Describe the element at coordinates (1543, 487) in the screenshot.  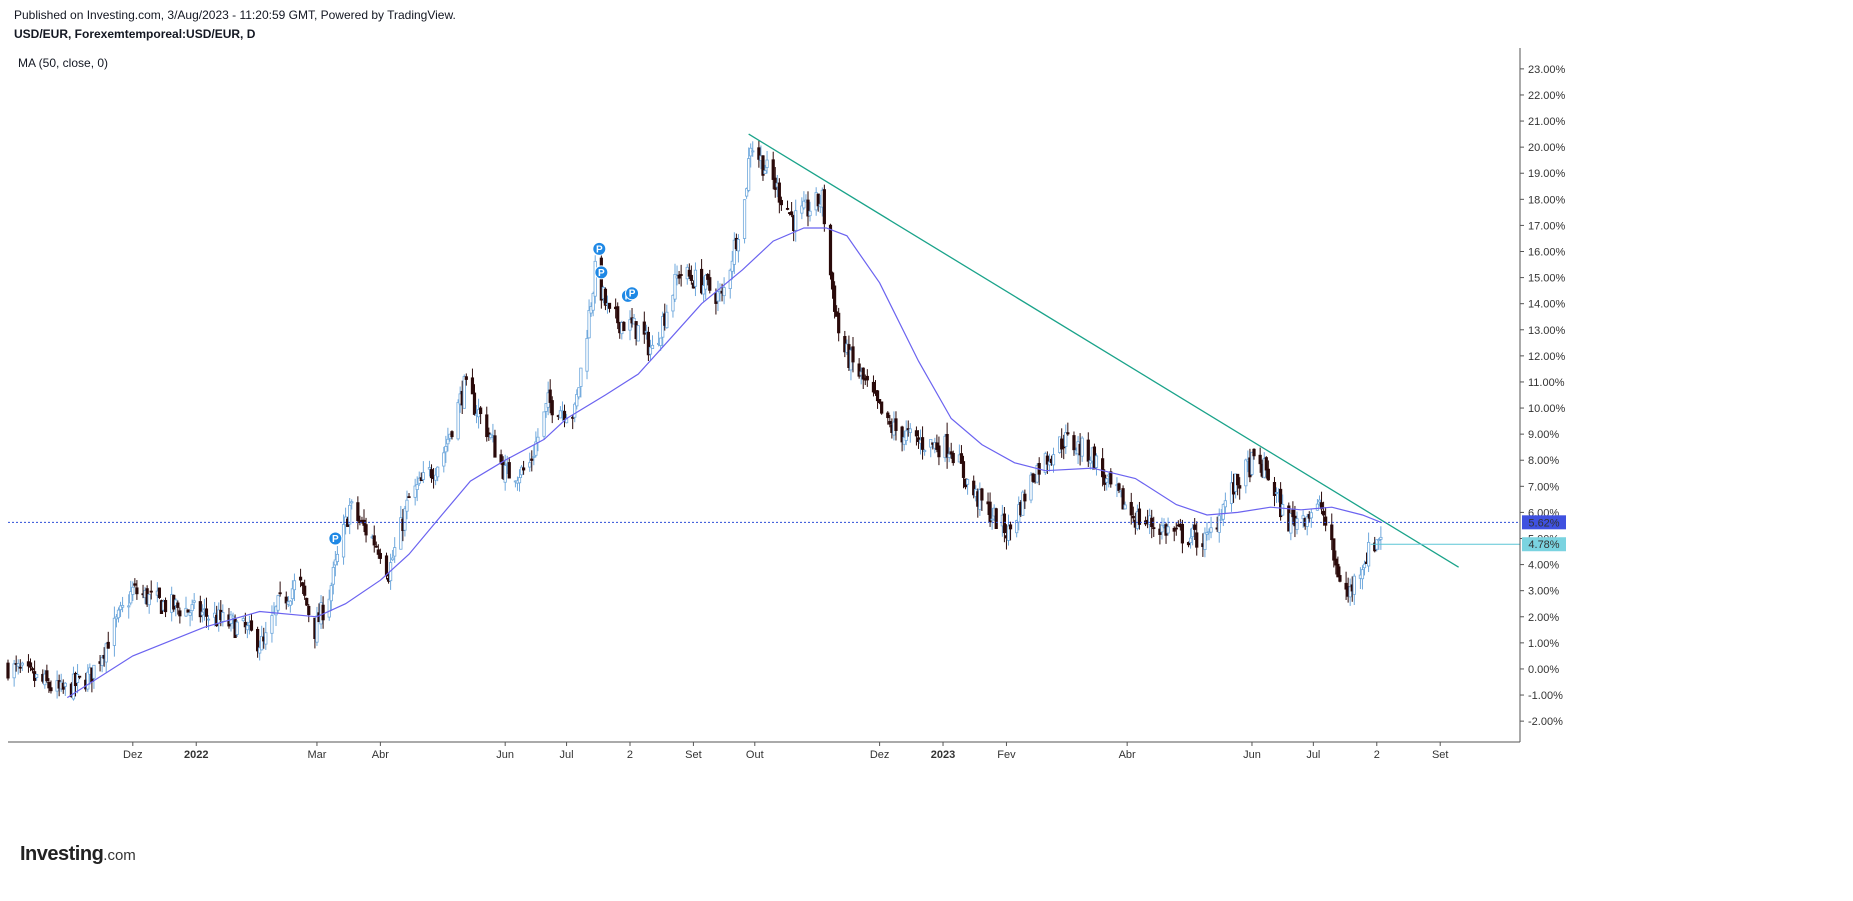
I see `y-tick-label: 7.00%` at that location.